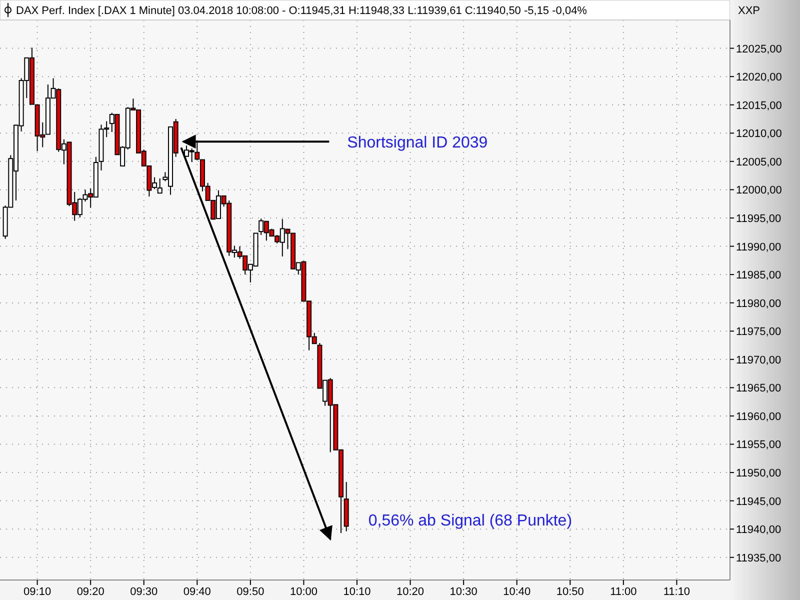 The image size is (800, 600). What do you see at coordinates (464, 592) in the screenshot?
I see `x-tick-label: 10:30` at bounding box center [464, 592].